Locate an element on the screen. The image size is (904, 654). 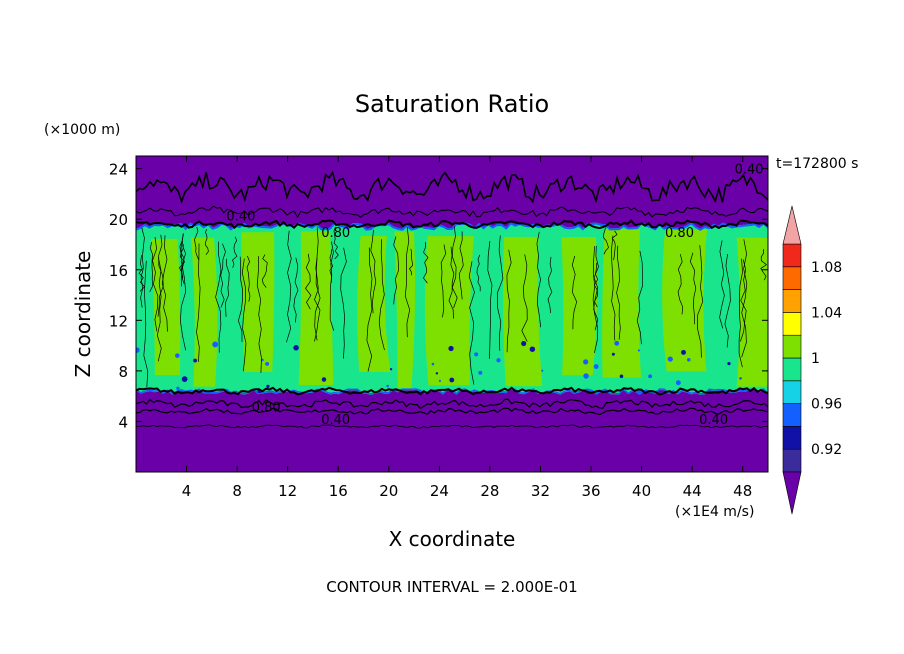
x-tick-label: 4 is located at coordinates (187, 491).